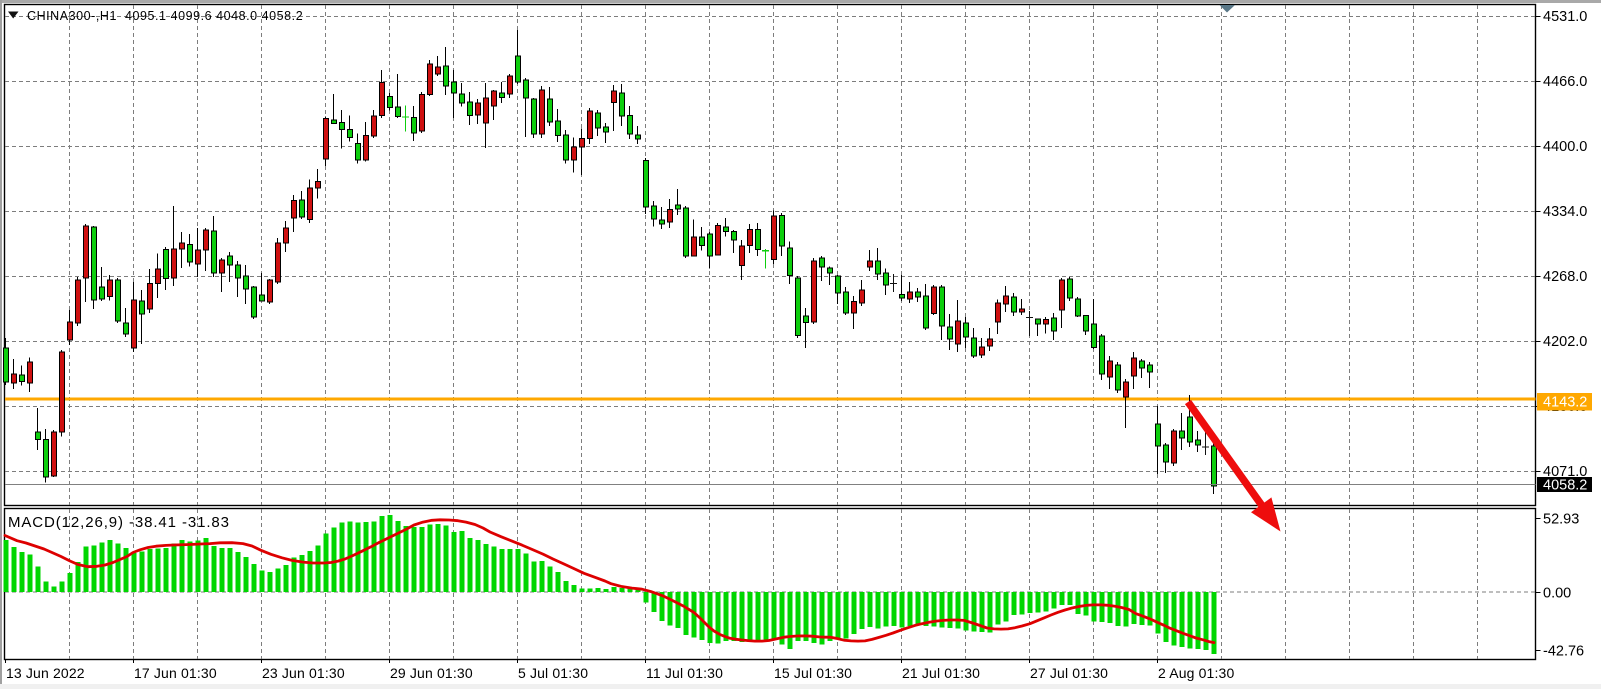 Image resolution: width=1601 pixels, height=694 pixels. Describe the element at coordinates (684, 673) in the screenshot. I see `svg-text: 11 Jul 01:30` at that location.